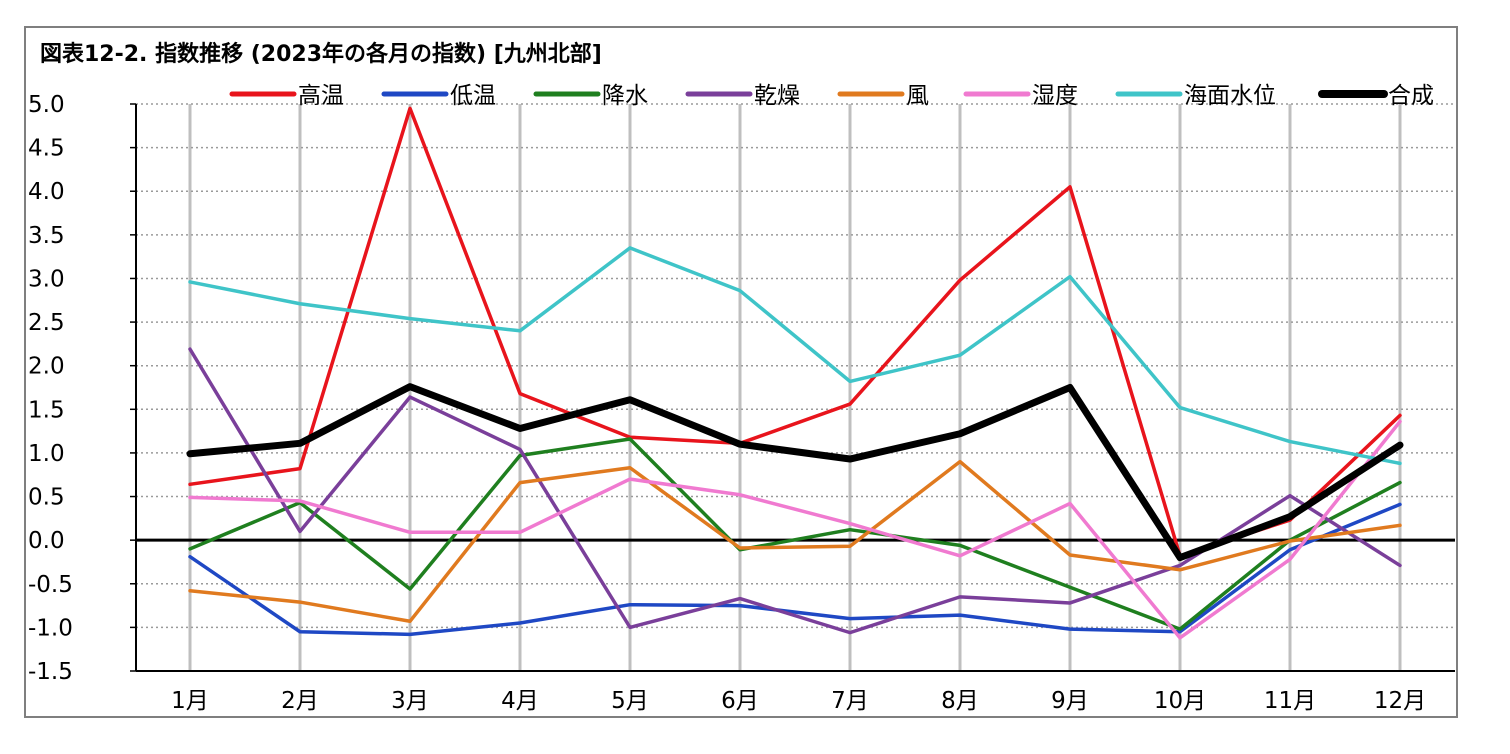 This screenshot has height=754, width=1510. Describe the element at coordinates (777, 96) in the screenshot. I see `legend-label: 乾燥` at that location.